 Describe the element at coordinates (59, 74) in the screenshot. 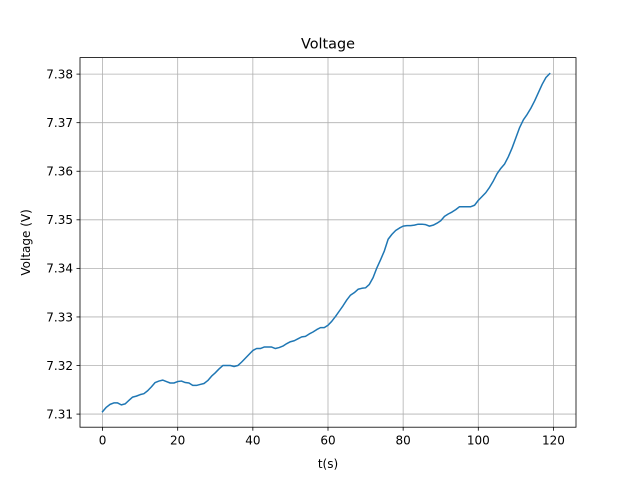

I see `y-tick-label: 7.38` at that location.